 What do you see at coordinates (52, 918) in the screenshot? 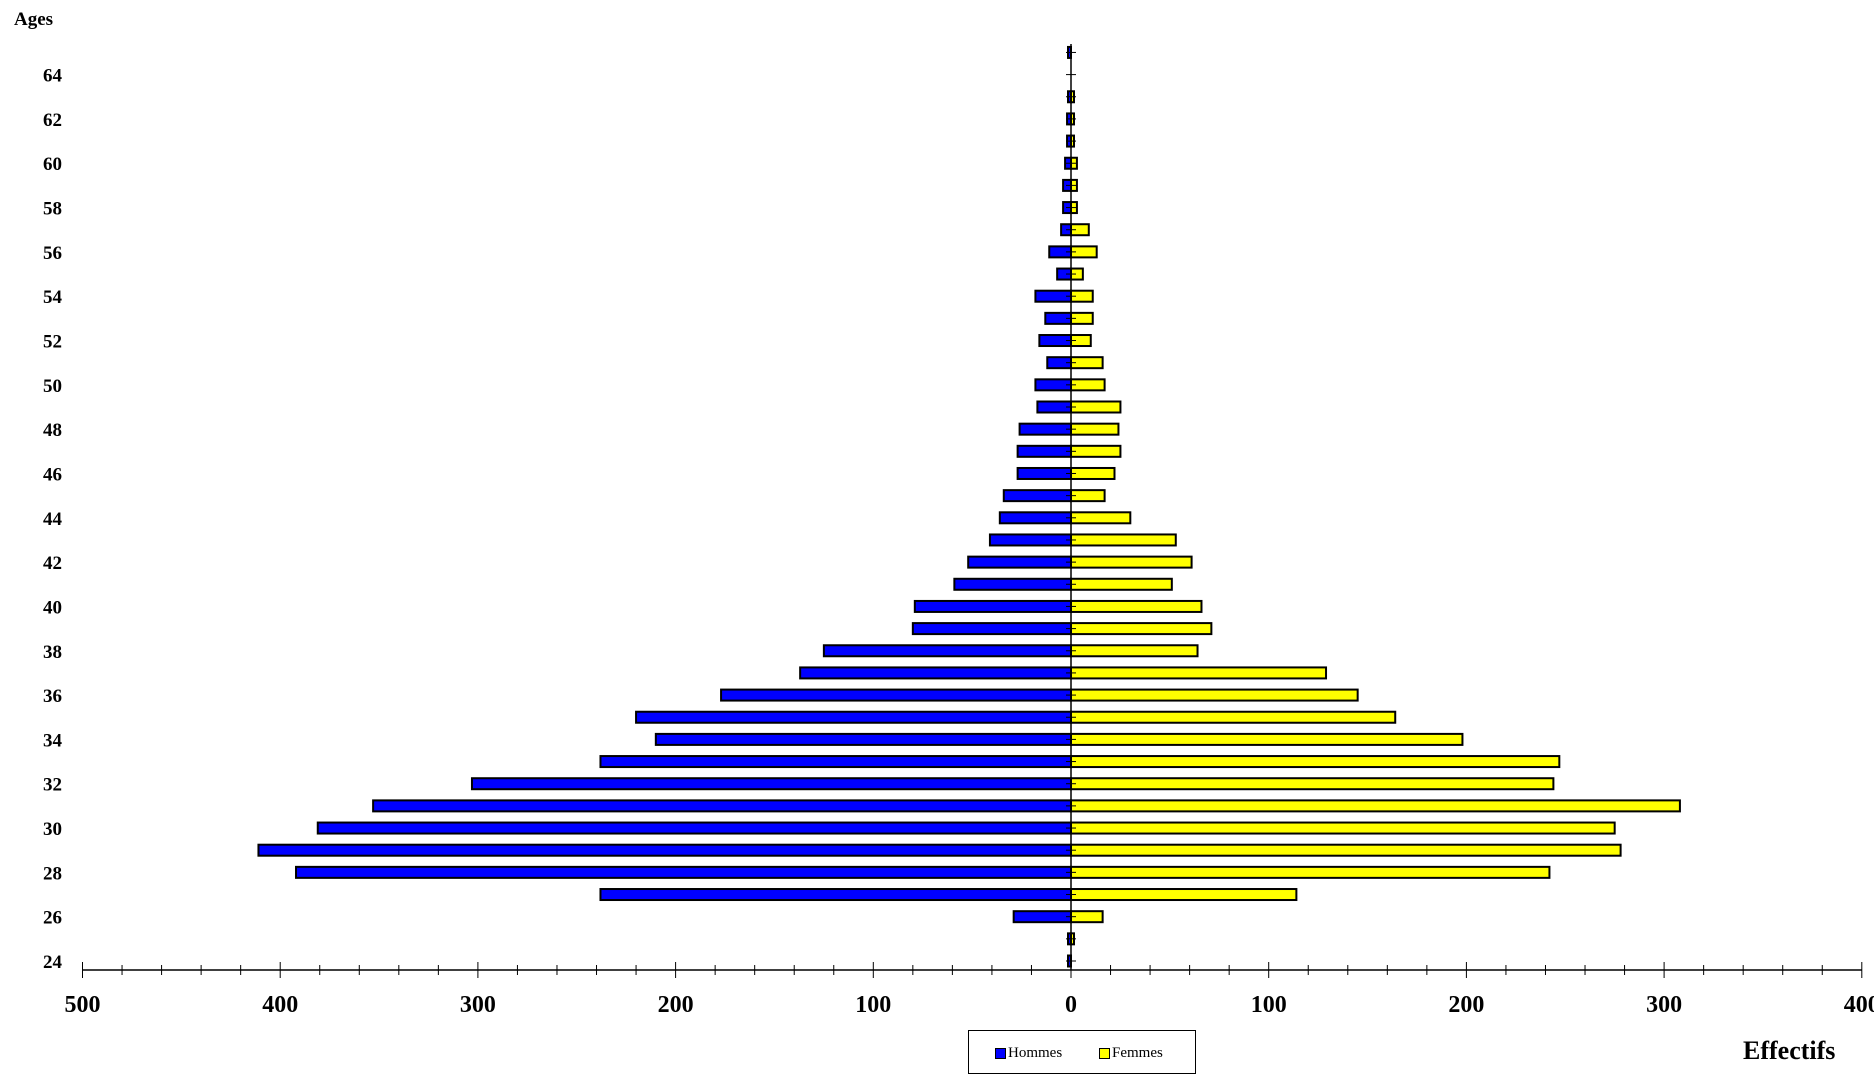
I see `y-tick-label: 26` at bounding box center [52, 918].